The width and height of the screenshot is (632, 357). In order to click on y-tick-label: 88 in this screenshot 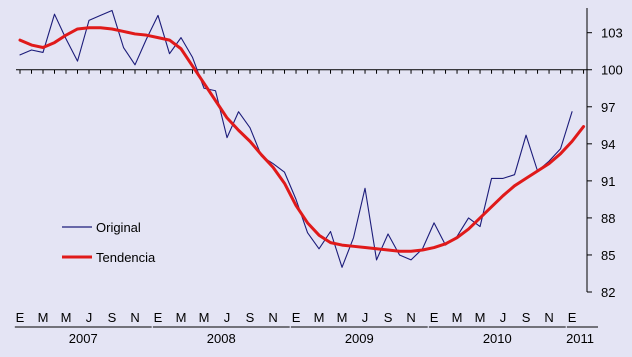, I will do `click(608, 218)`.